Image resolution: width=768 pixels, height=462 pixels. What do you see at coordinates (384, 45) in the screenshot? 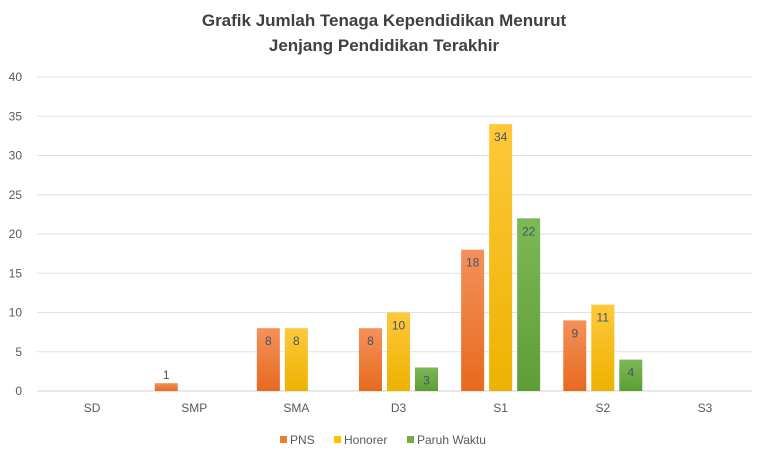
I see `chart-title-line-2: Jenjang Pendidikan Terakhir` at bounding box center [384, 45].